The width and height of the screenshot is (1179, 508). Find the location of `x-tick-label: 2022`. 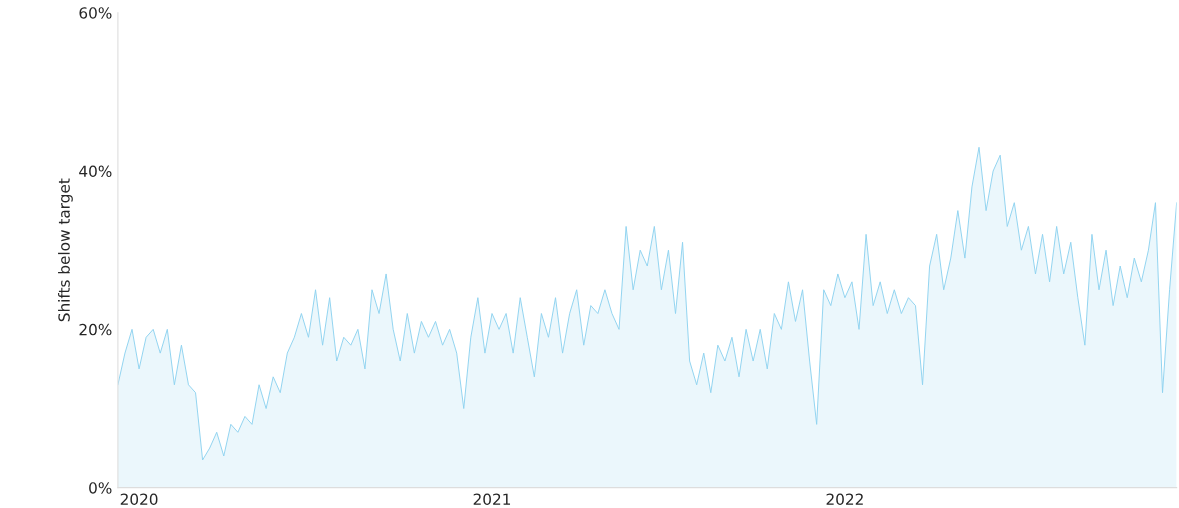

x-tick-label: 2022 is located at coordinates (844, 499).